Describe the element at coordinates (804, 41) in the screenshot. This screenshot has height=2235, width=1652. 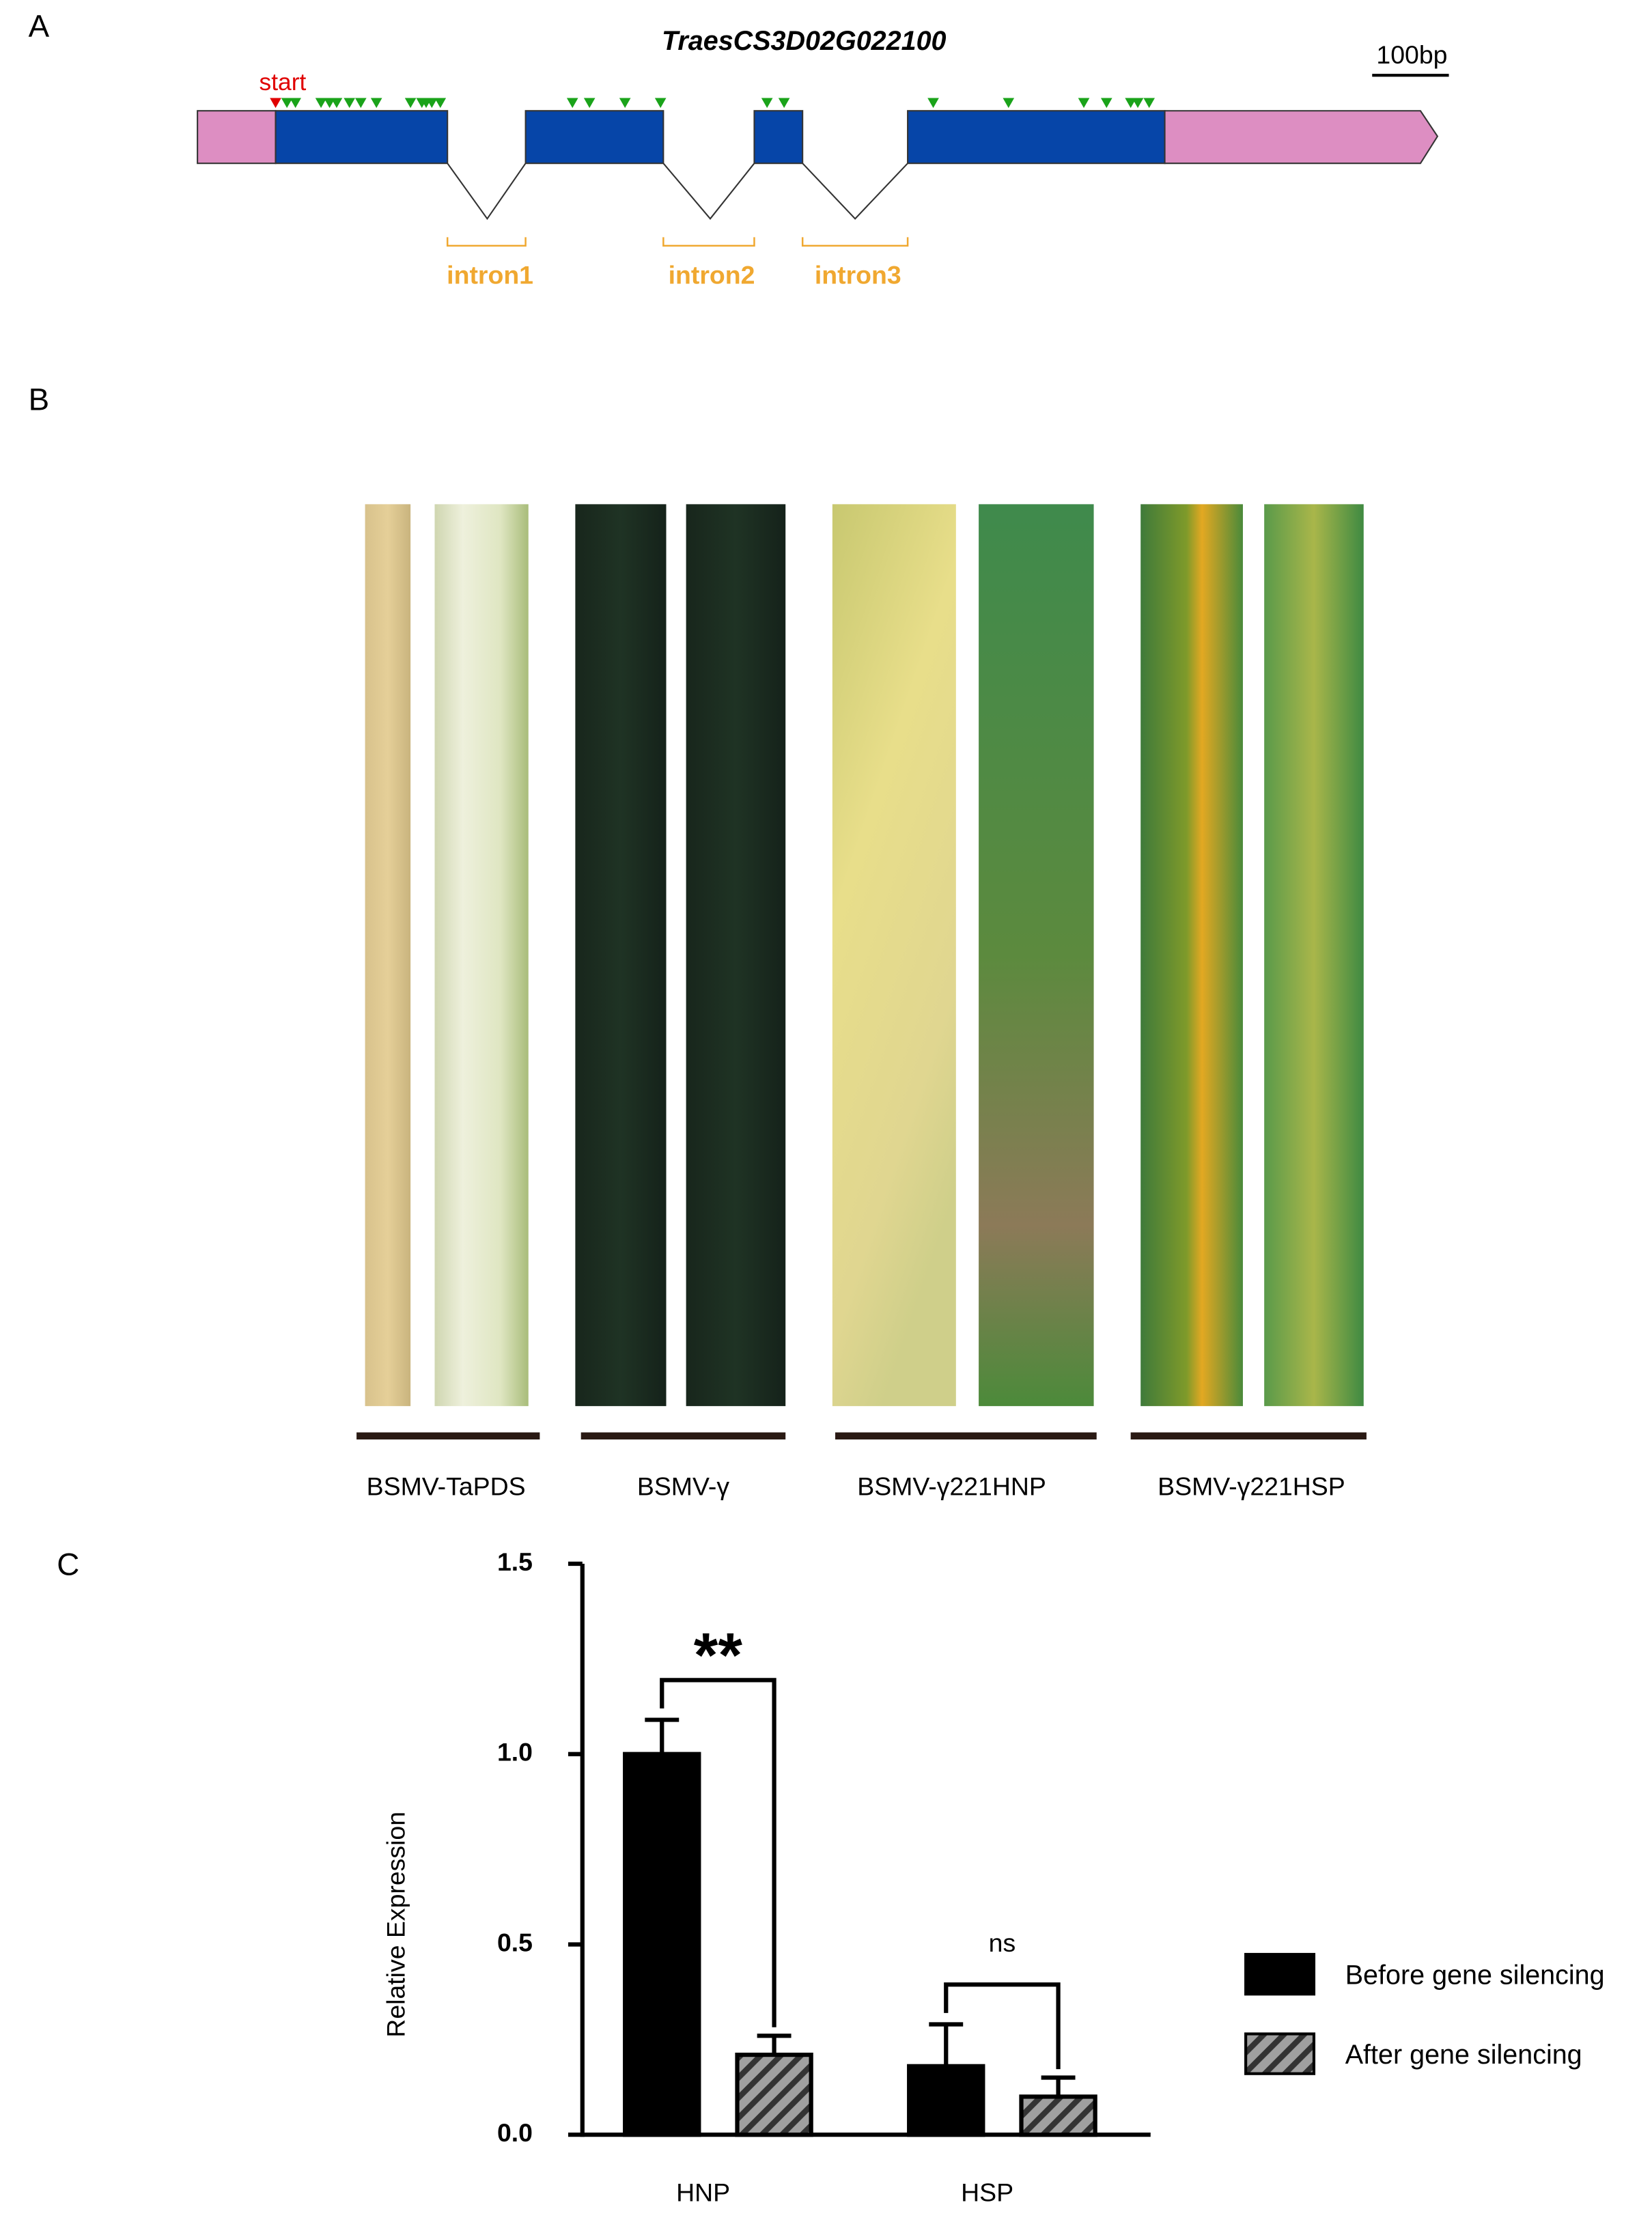
I see `gene-title: TraesCS3D02G022100` at that location.